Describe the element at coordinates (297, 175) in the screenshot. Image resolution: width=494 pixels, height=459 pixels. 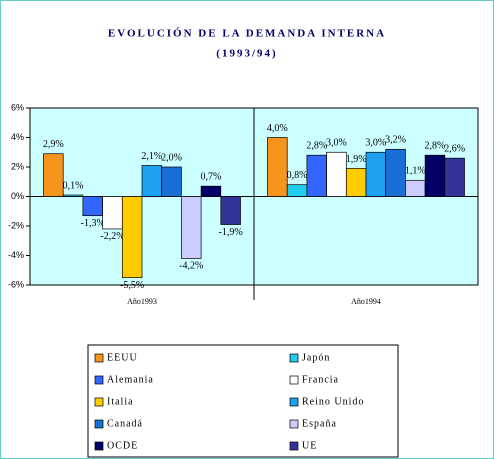
I see `data-label: 0,8%` at that location.